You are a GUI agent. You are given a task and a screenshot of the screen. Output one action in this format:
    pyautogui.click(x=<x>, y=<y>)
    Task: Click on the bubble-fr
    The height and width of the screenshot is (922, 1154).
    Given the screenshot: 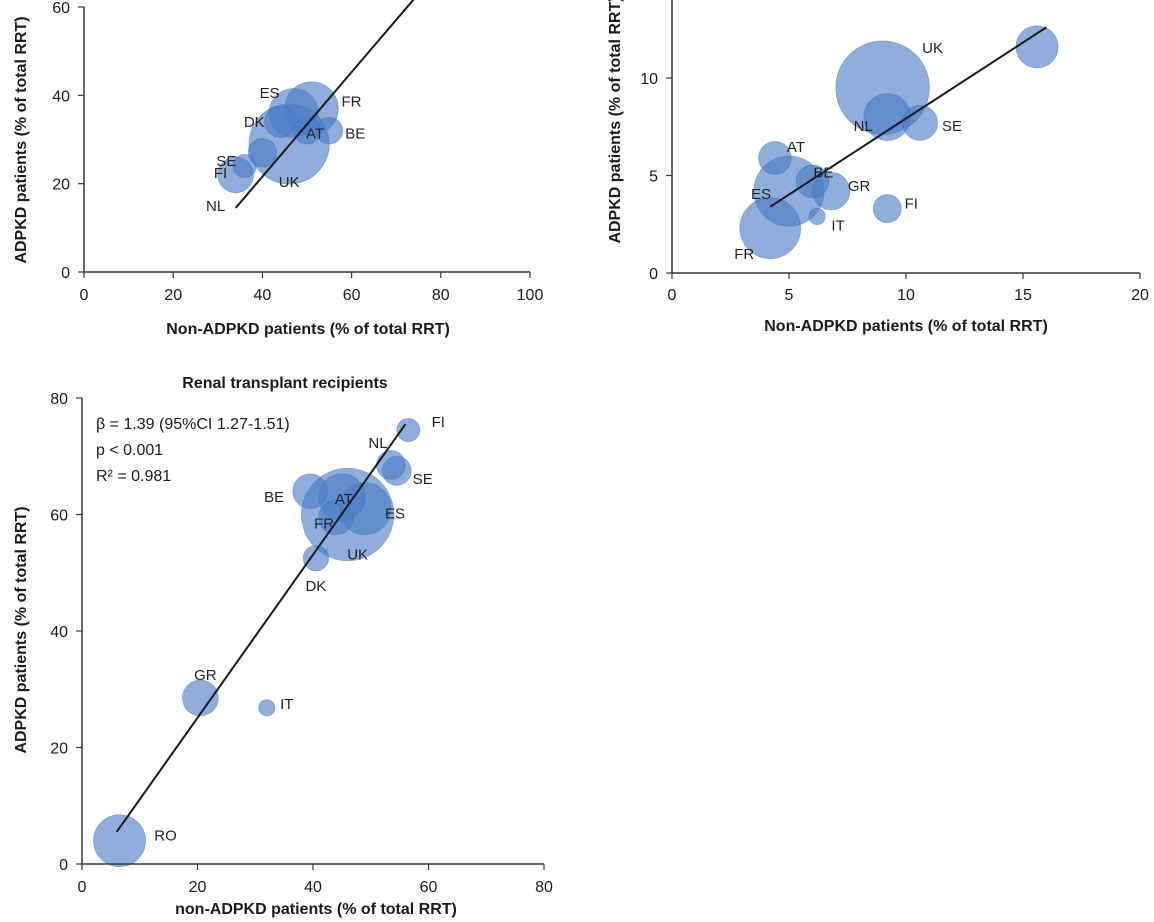 What is the action you would take?
    pyautogui.click(x=770, y=228)
    